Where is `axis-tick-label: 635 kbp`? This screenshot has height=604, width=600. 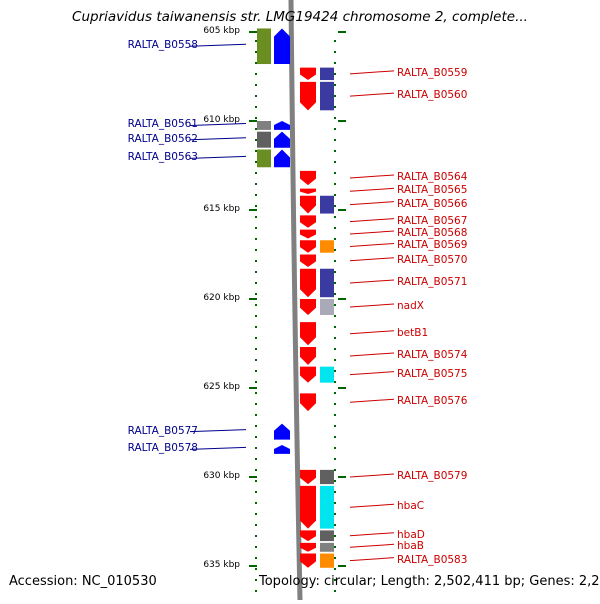
axis-tick-label: 635 kbp is located at coordinates (221, 565).